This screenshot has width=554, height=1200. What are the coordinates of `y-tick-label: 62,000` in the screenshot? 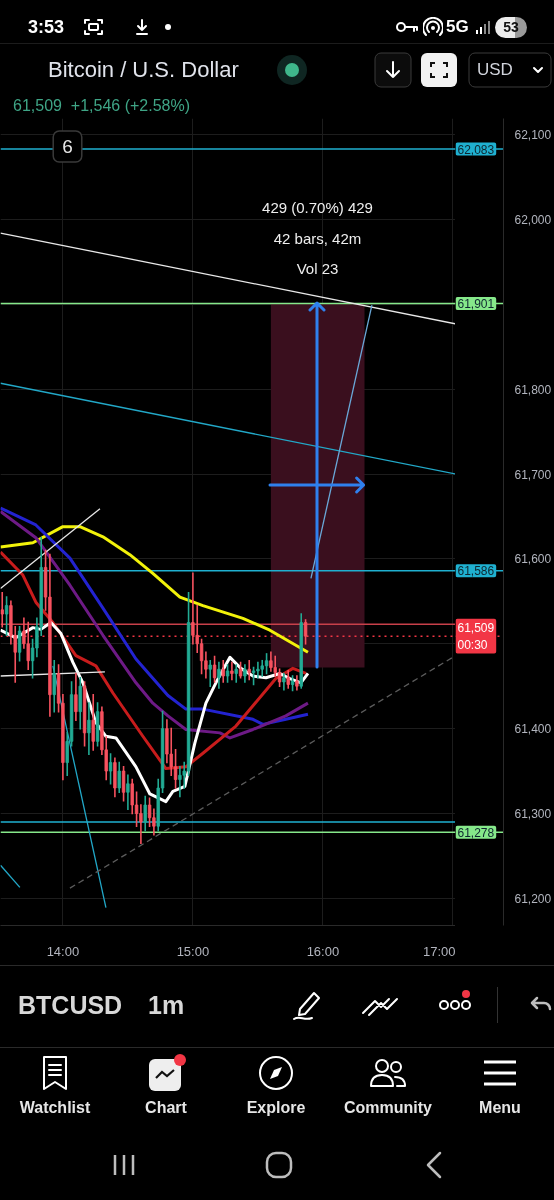 It's located at (533, 219).